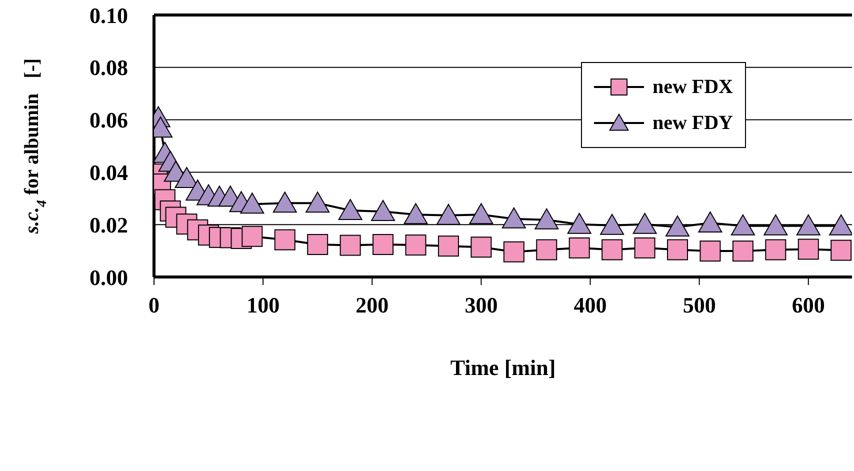 The height and width of the screenshot is (471, 854). What do you see at coordinates (372, 305) in the screenshot?
I see `x-tick-label: 200` at bounding box center [372, 305].